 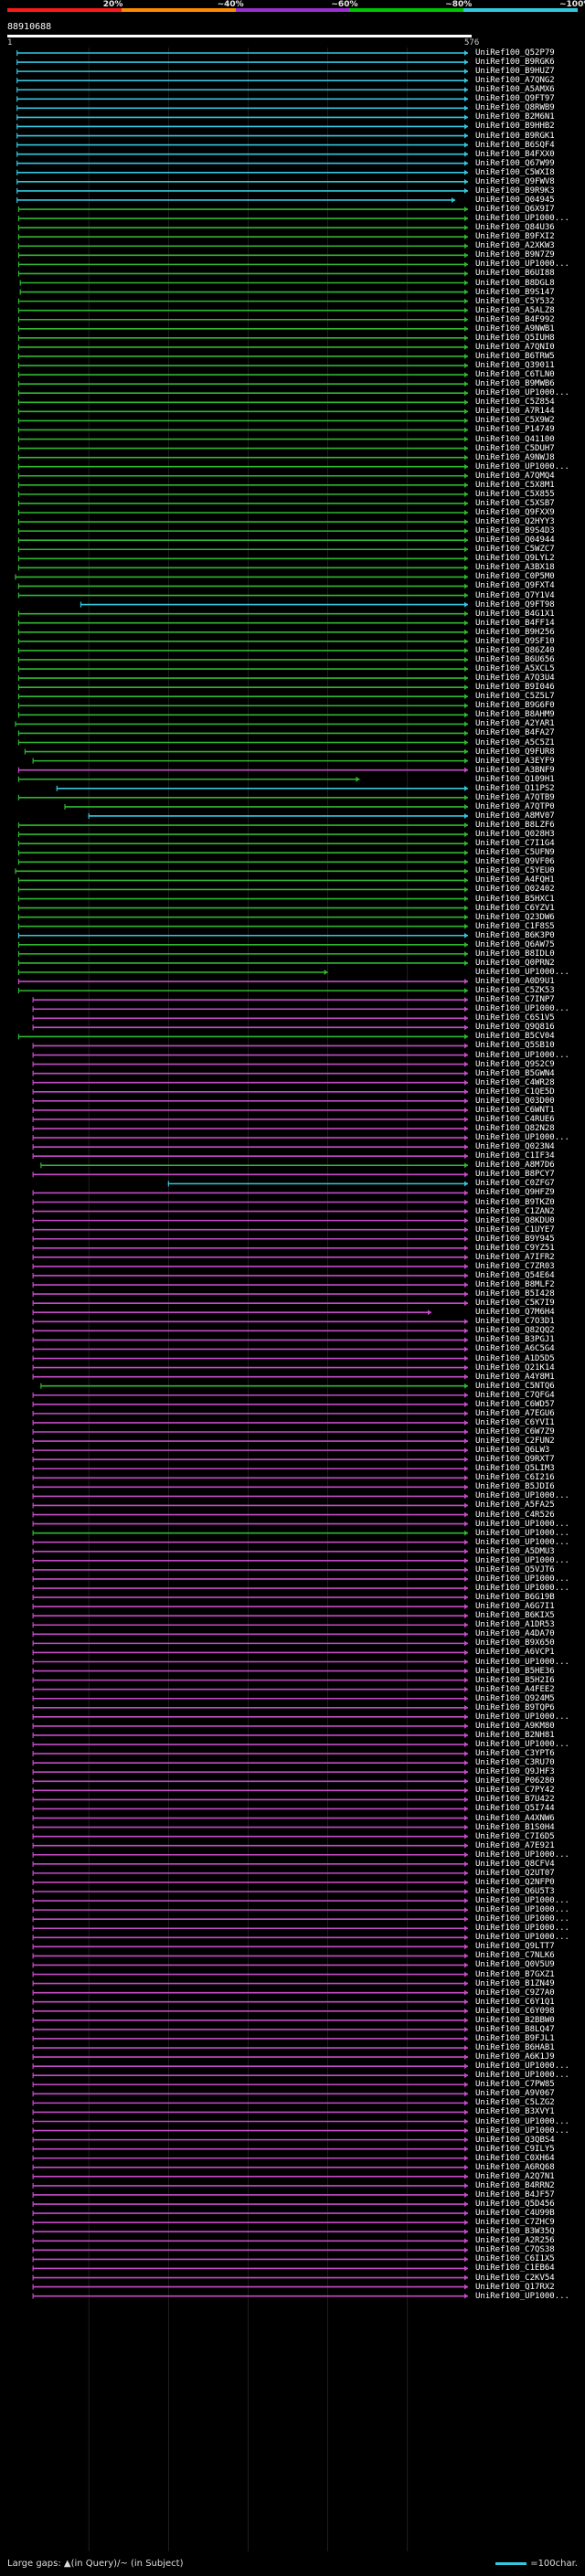 What do you see at coordinates (515, 310) in the screenshot?
I see `hit-label: UniRef100_A5ALZ8` at bounding box center [515, 310].